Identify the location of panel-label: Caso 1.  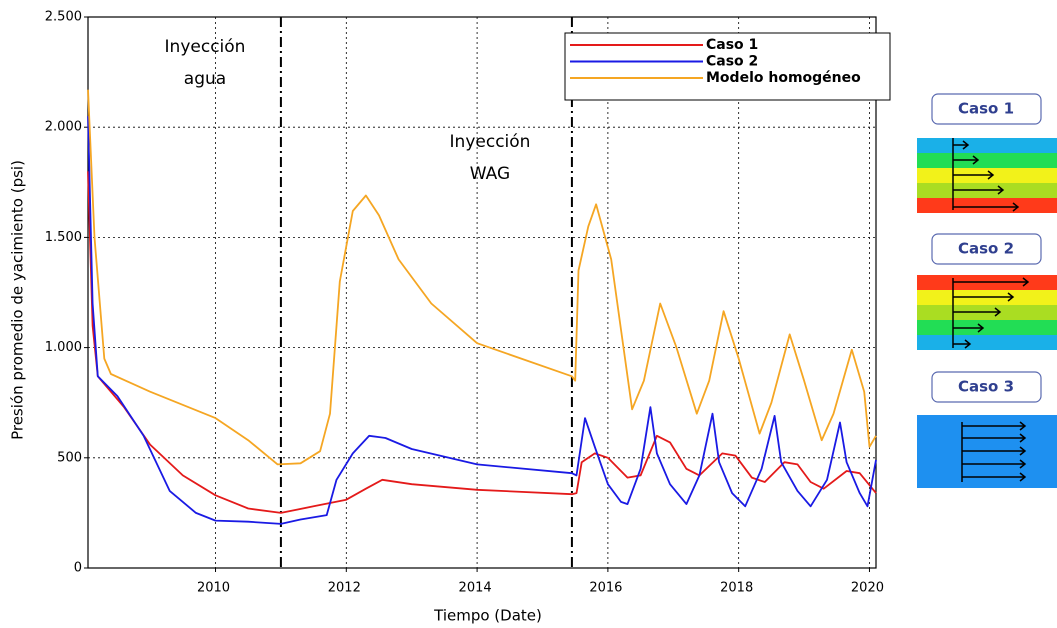
(986, 109).